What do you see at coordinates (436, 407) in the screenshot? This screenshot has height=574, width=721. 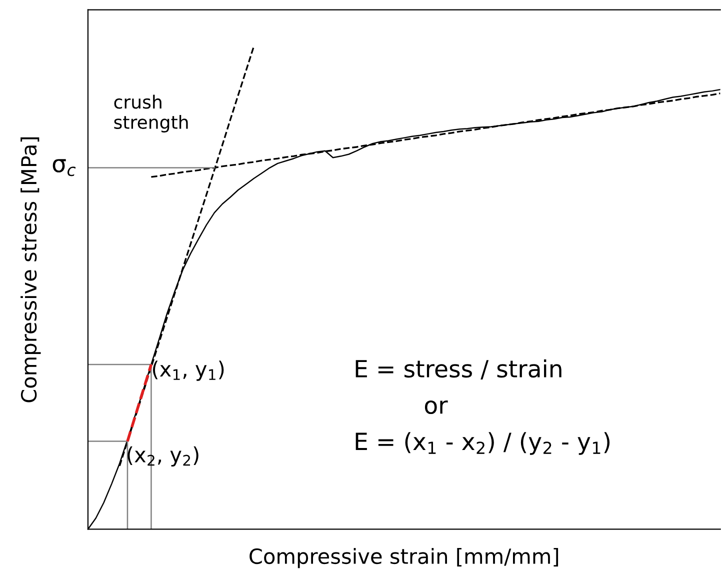 I see `annotation: or` at bounding box center [436, 407].